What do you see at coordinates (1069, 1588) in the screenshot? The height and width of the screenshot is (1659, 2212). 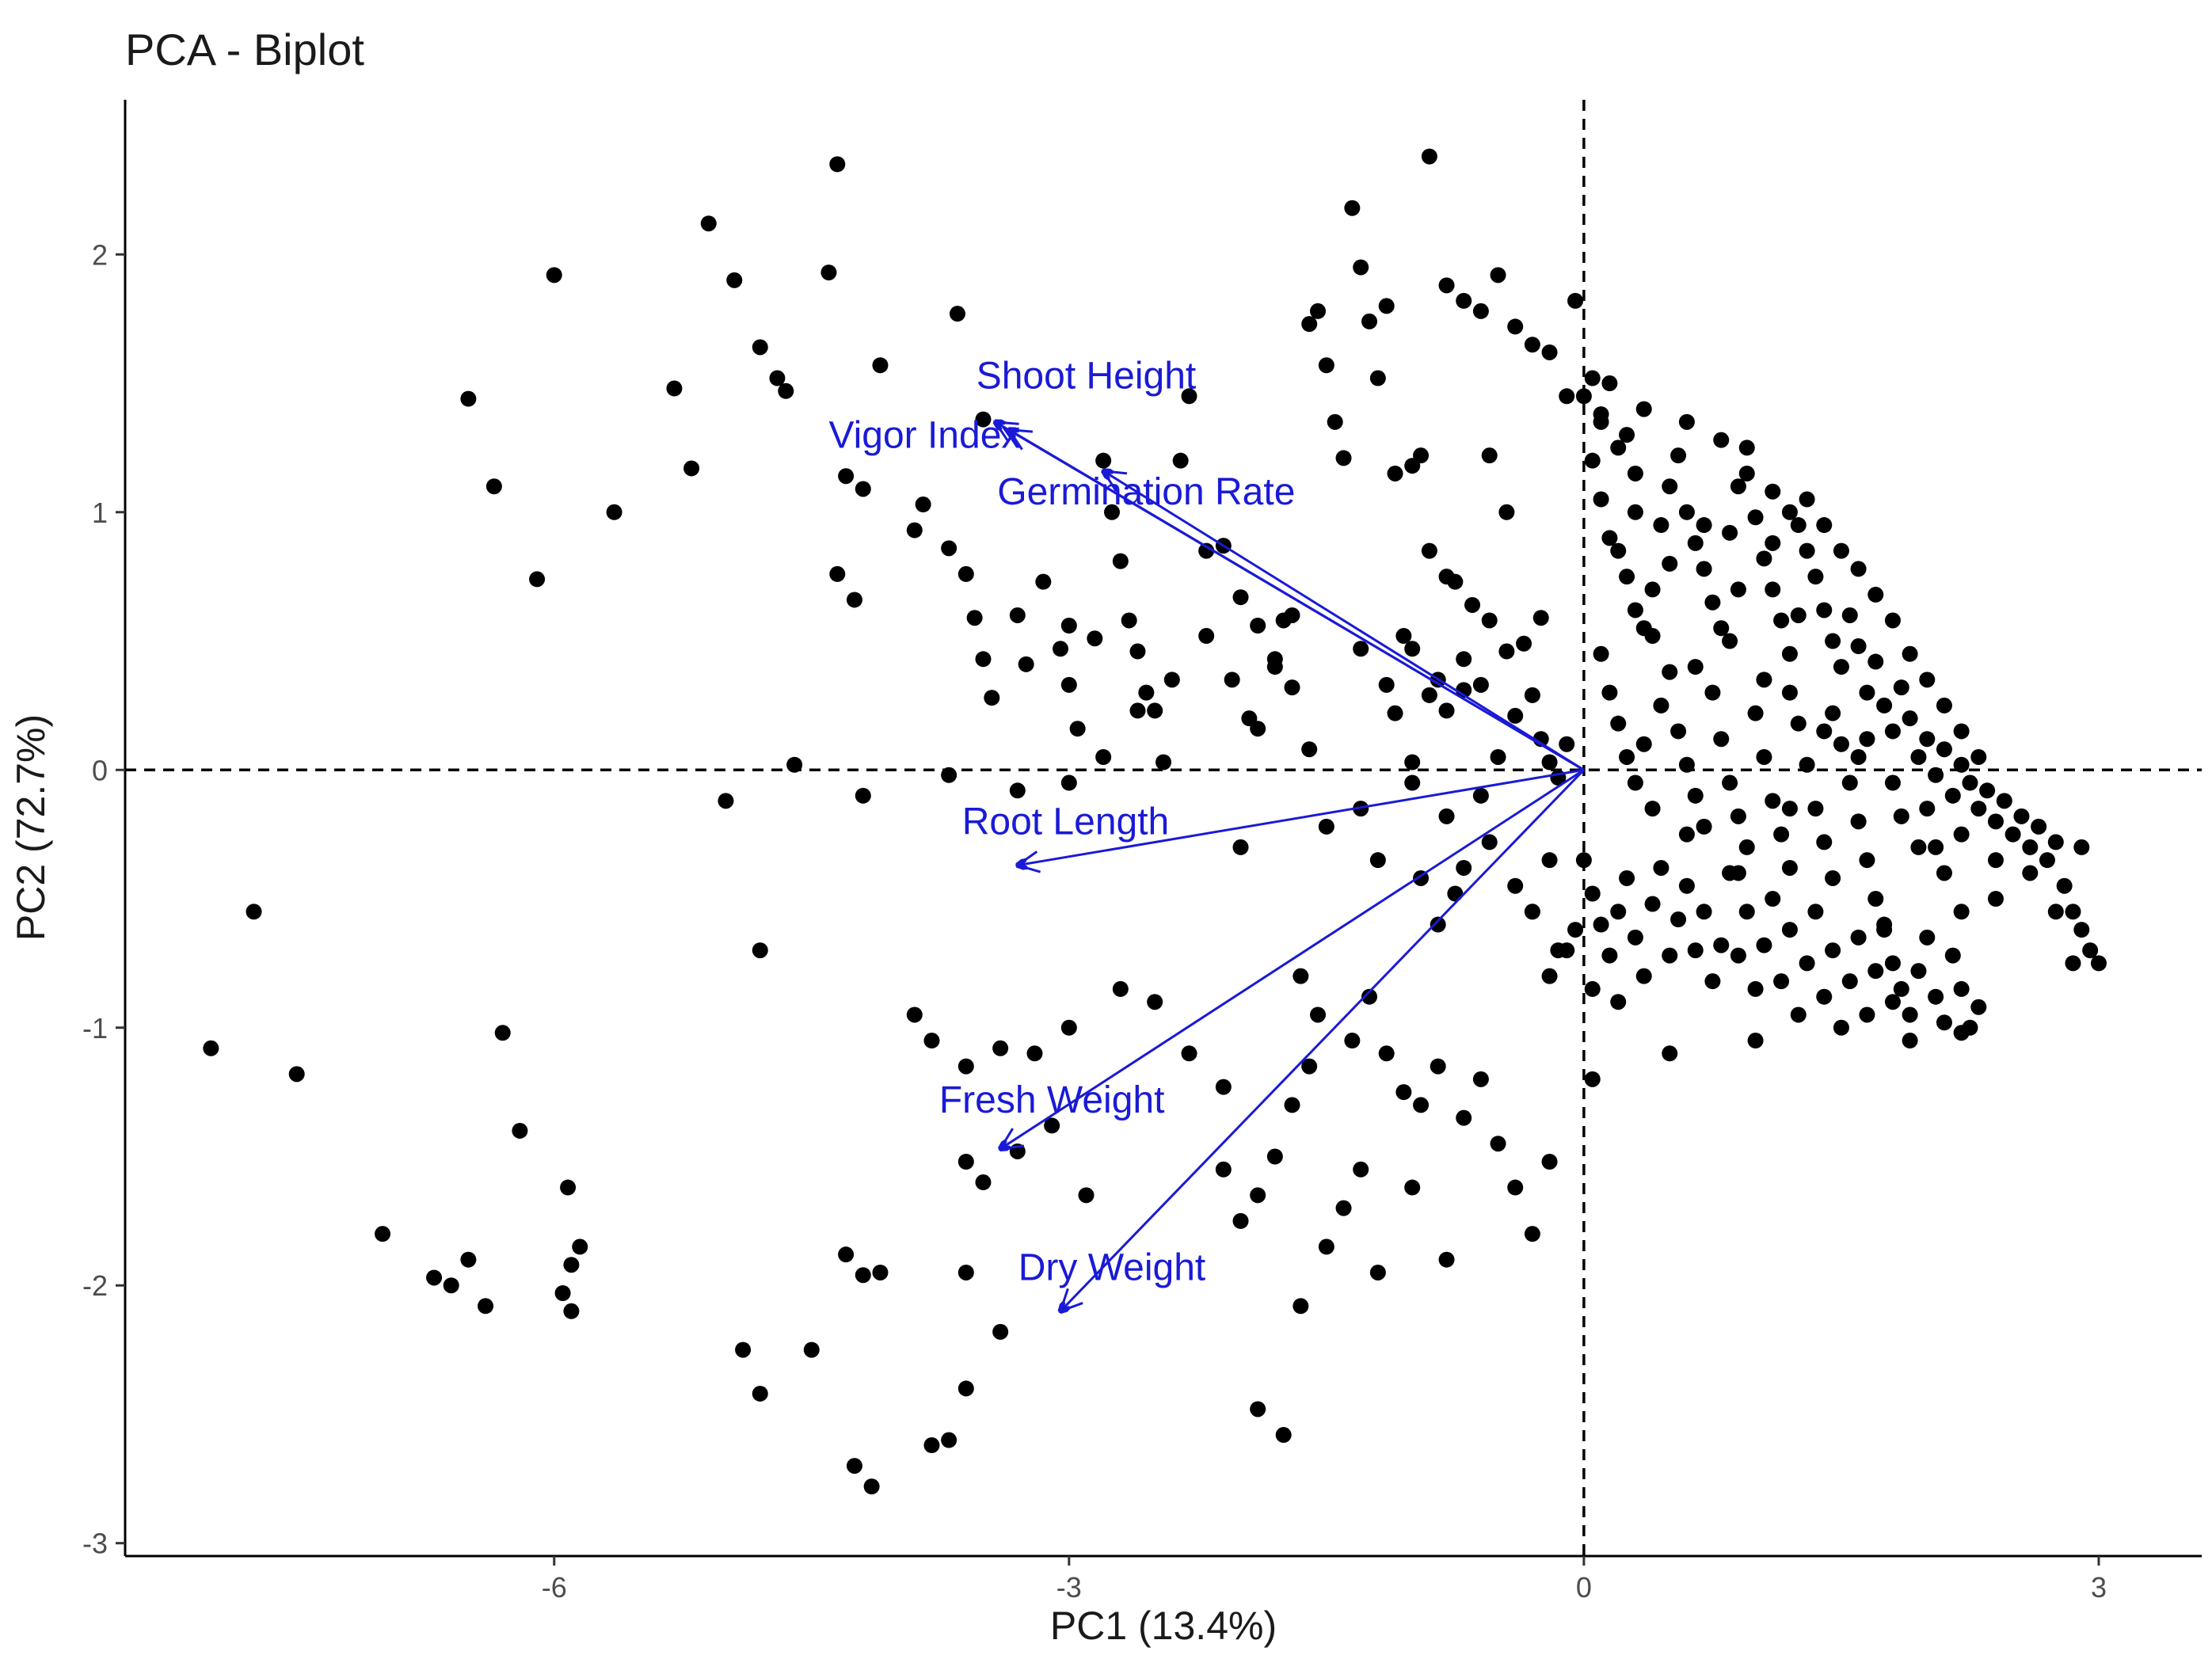 I see `x-tick-label: -3` at bounding box center [1069, 1588].